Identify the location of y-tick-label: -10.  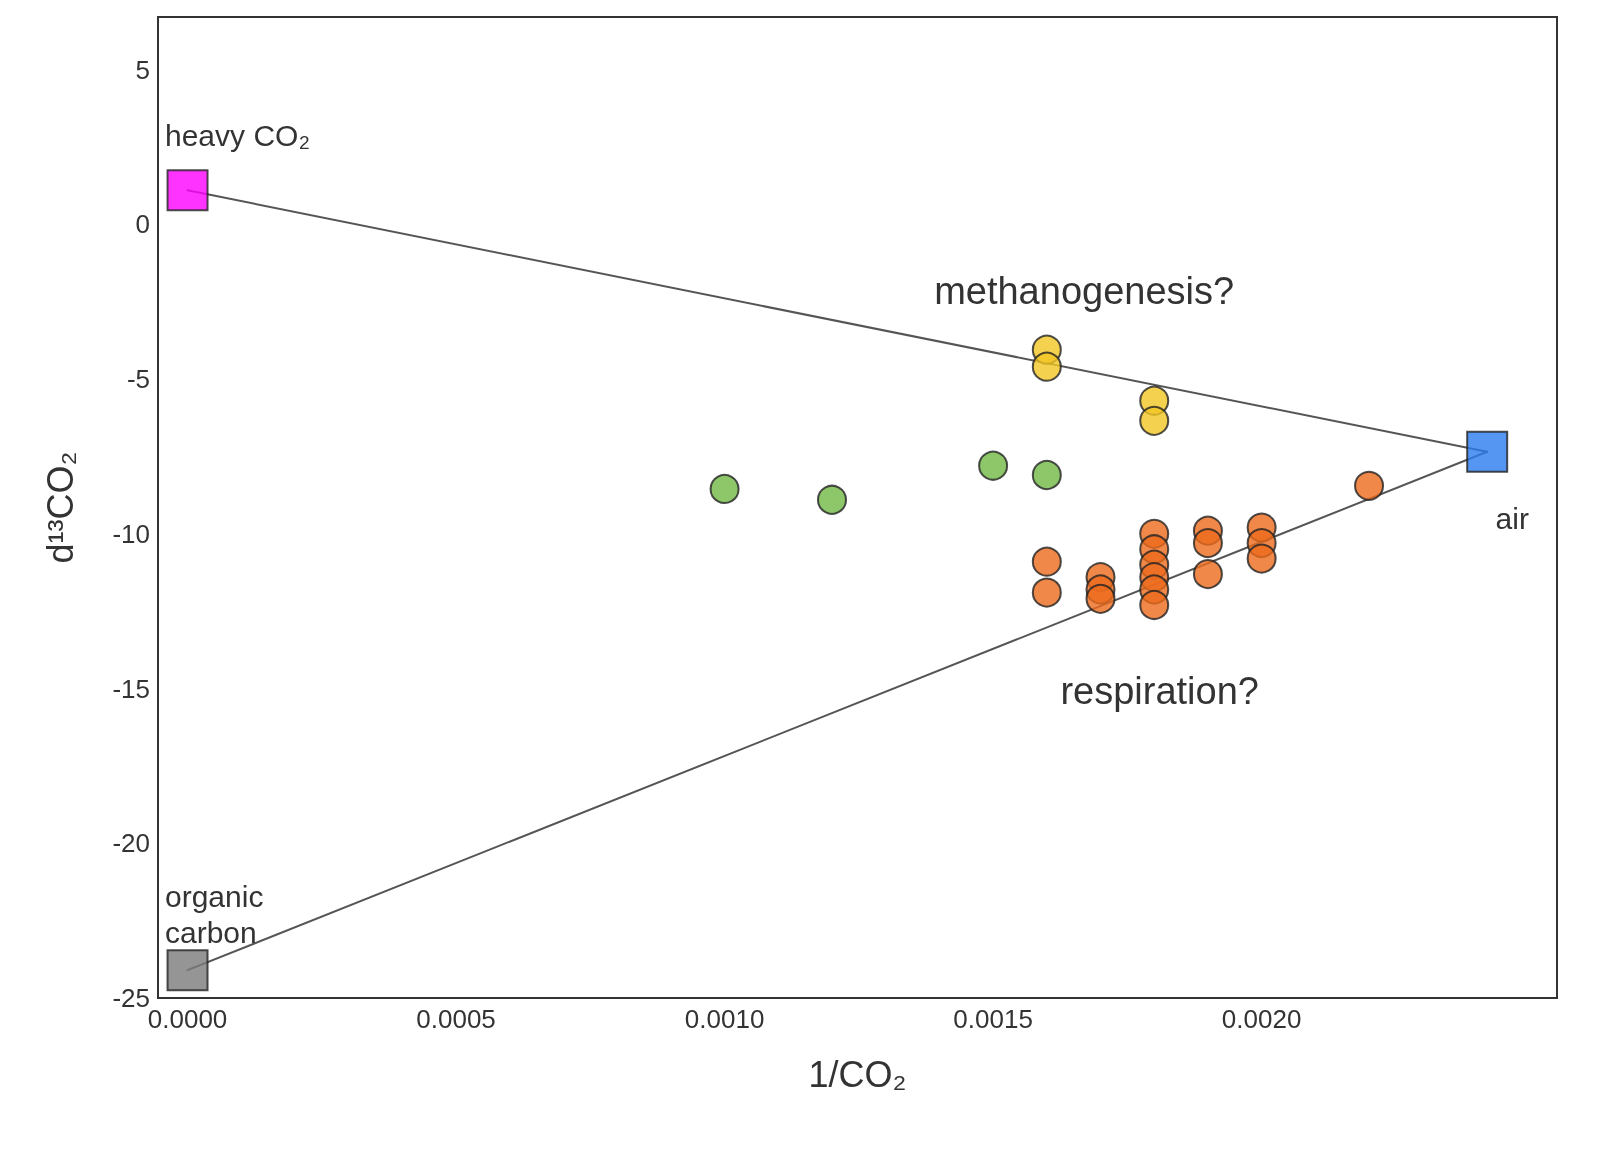
(131, 533).